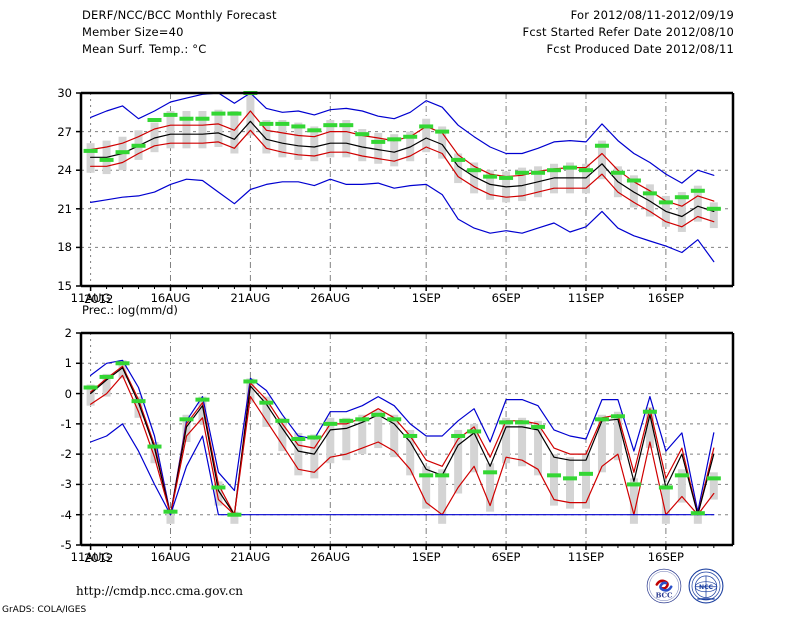 Image resolution: width=800 pixels, height=618 pixels. What do you see at coordinates (68, 393) in the screenshot?
I see `precipitation-ytick-label: 0` at bounding box center [68, 393].